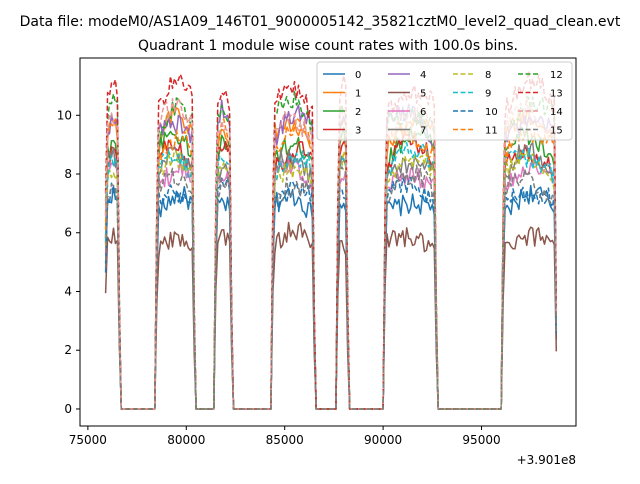 This screenshot has height=484, width=640. I want to click on legend-label-7: 7, so click(423, 131).